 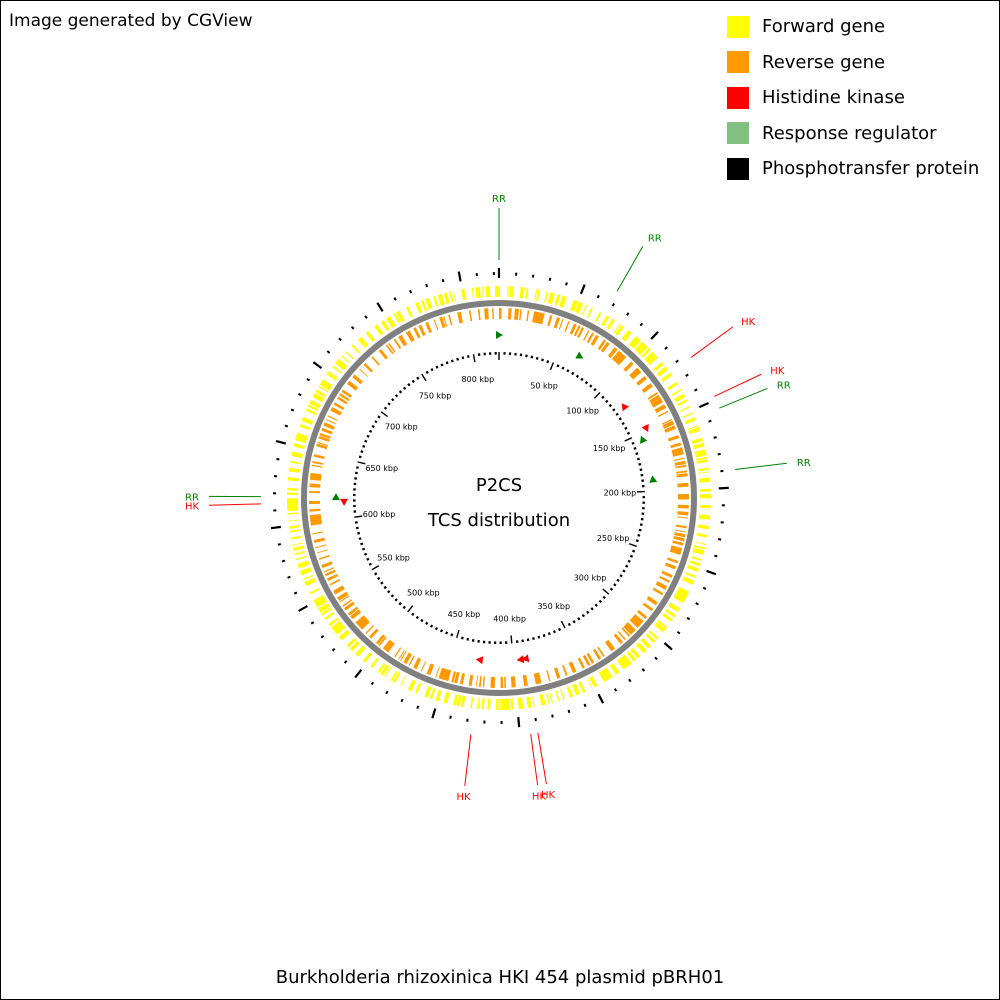 I want to click on rr-arrow, so click(x=335, y=497).